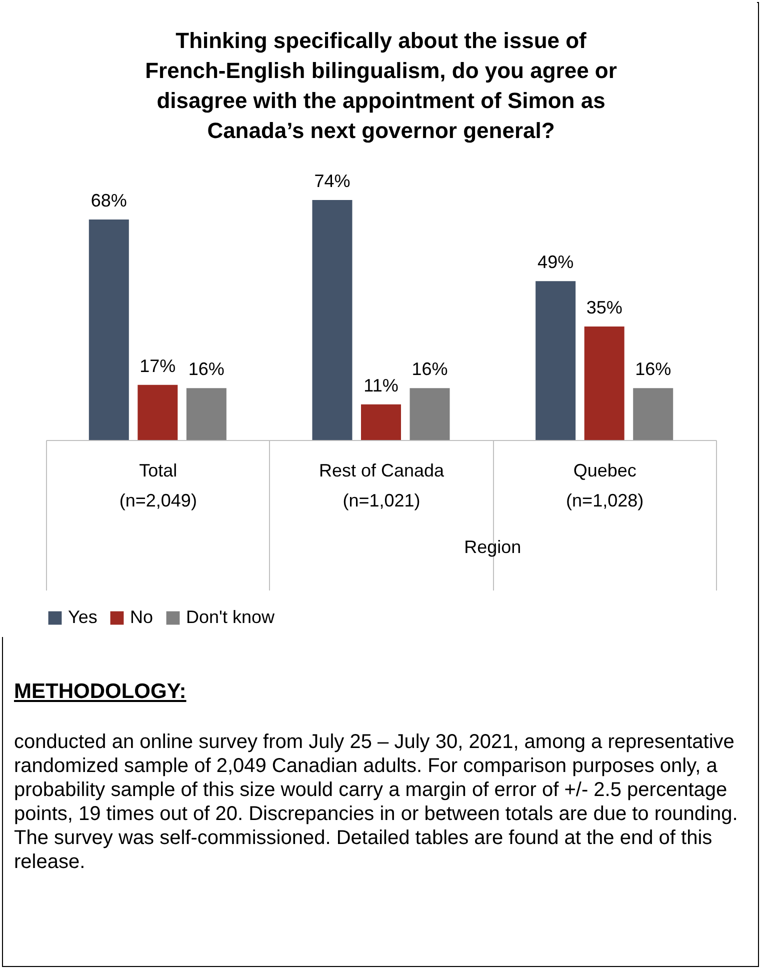  I want to click on chart-title: Thinking specifically about the issue of French-English bilingualism, do you agree or disagree with the appointment of Simon as Canada’s next governor general?, so click(381, 85).